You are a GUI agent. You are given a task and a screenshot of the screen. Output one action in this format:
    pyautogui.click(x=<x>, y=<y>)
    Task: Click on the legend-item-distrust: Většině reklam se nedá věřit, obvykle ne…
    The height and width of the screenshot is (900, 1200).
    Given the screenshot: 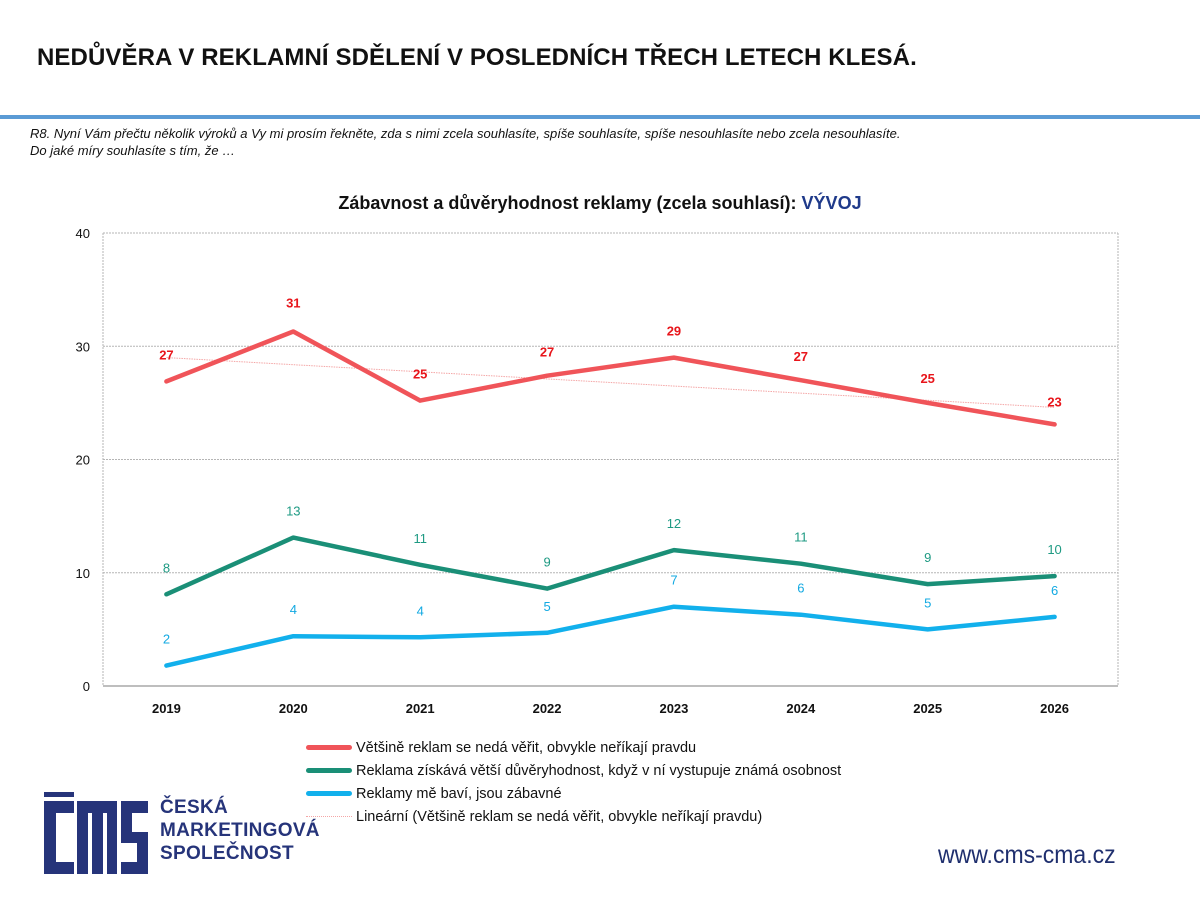 What is the action you would take?
    pyautogui.click(x=573, y=747)
    